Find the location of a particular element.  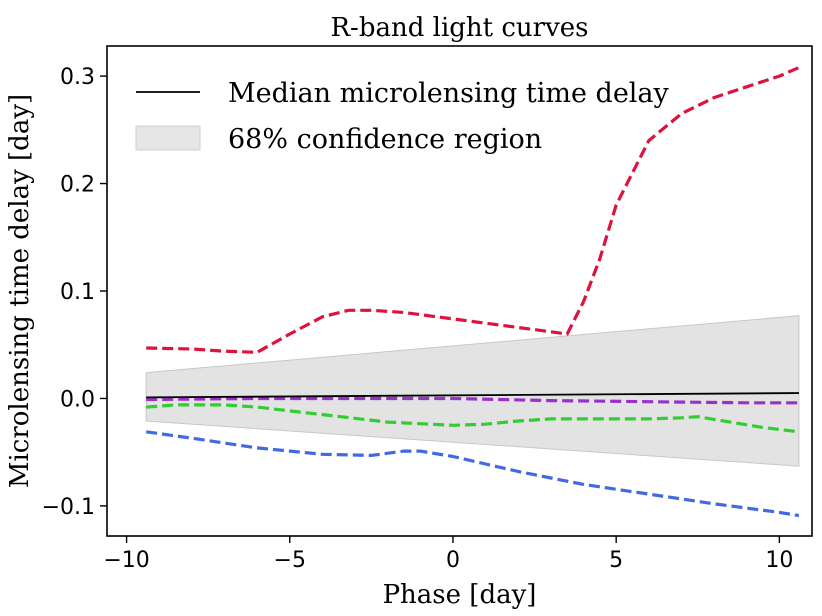

x-axis: −10 −5 0 5 10 is located at coordinates (448, 554).